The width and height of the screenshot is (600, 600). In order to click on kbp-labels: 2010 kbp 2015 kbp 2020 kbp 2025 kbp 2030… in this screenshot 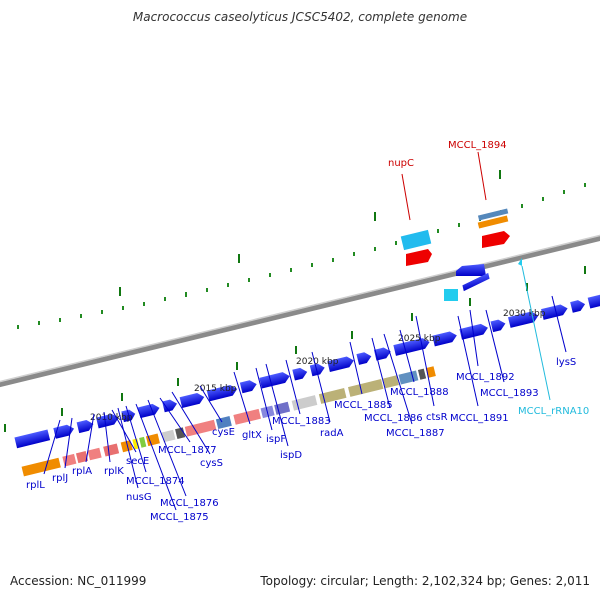, I will do `click(318, 366)`.